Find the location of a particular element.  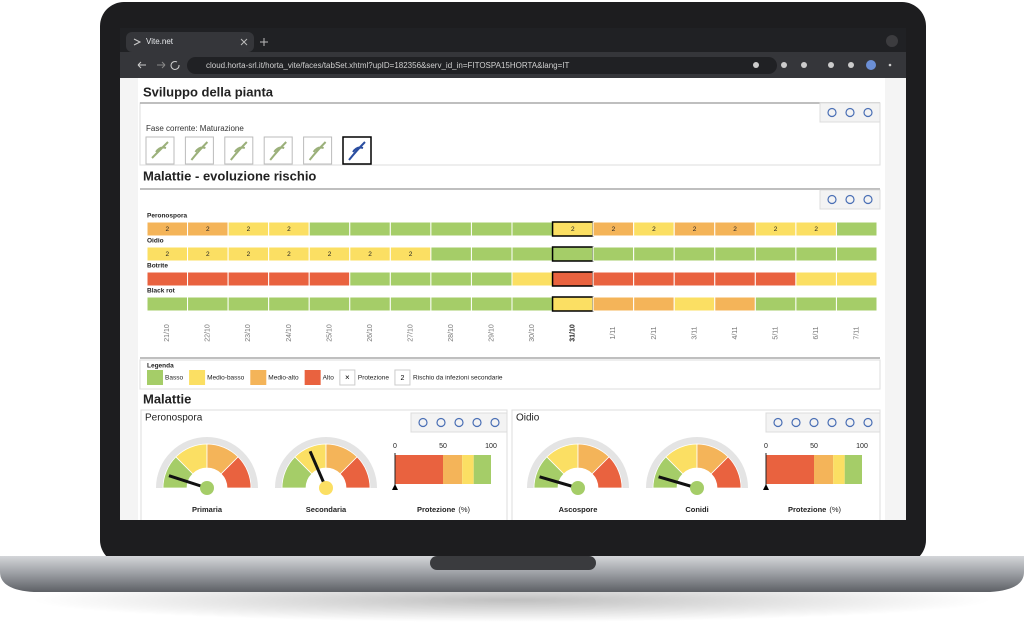

tab-menu is located at coordinates (892, 41).